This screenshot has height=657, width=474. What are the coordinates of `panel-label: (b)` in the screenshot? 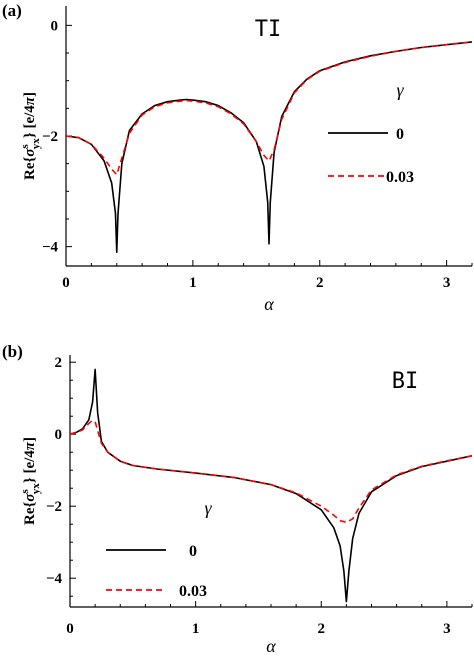 It's located at (12, 351).